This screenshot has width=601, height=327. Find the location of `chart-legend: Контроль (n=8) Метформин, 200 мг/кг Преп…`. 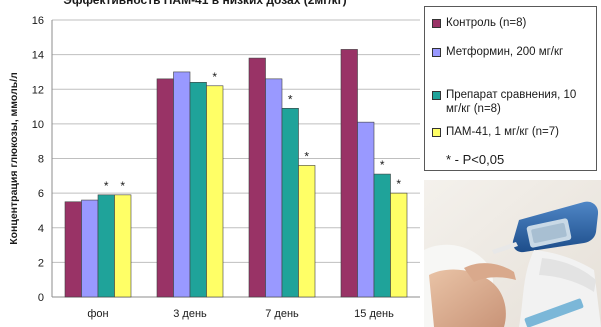

chart-legend: Контроль (n=8) Метформин, 200 мг/кг Преп… is located at coordinates (510, 88).